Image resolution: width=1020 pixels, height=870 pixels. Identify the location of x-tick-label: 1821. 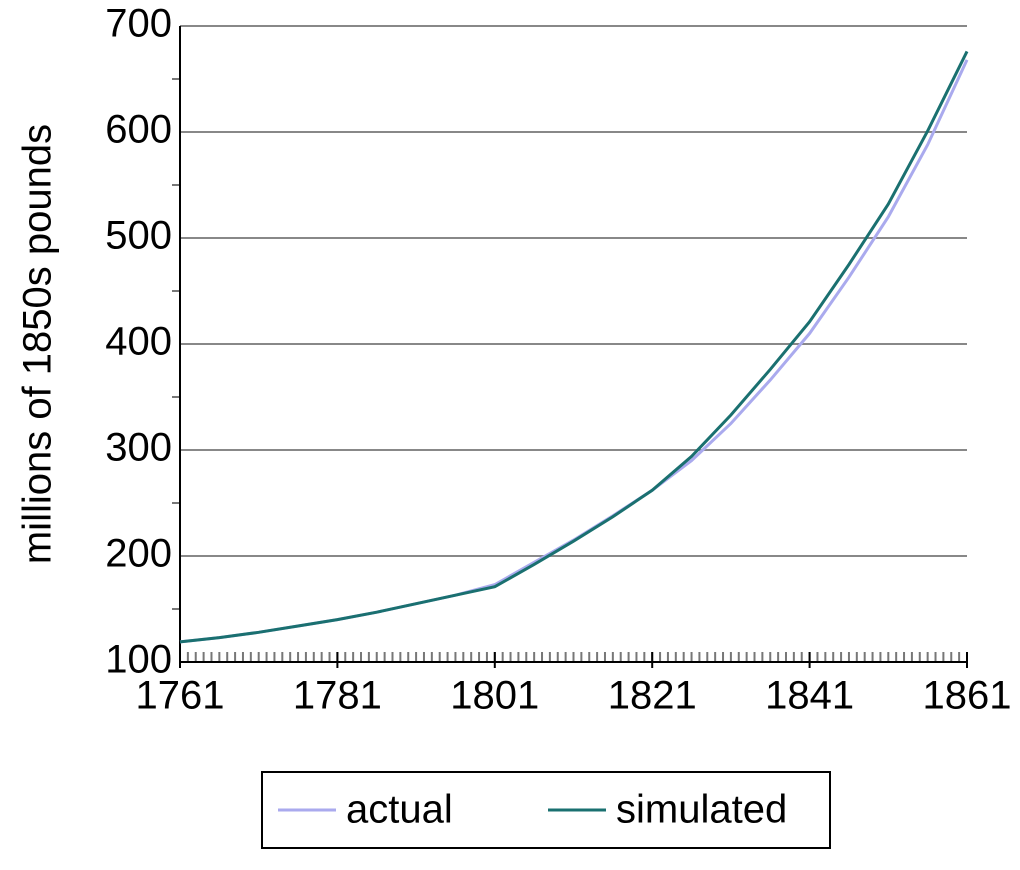
(652, 696).